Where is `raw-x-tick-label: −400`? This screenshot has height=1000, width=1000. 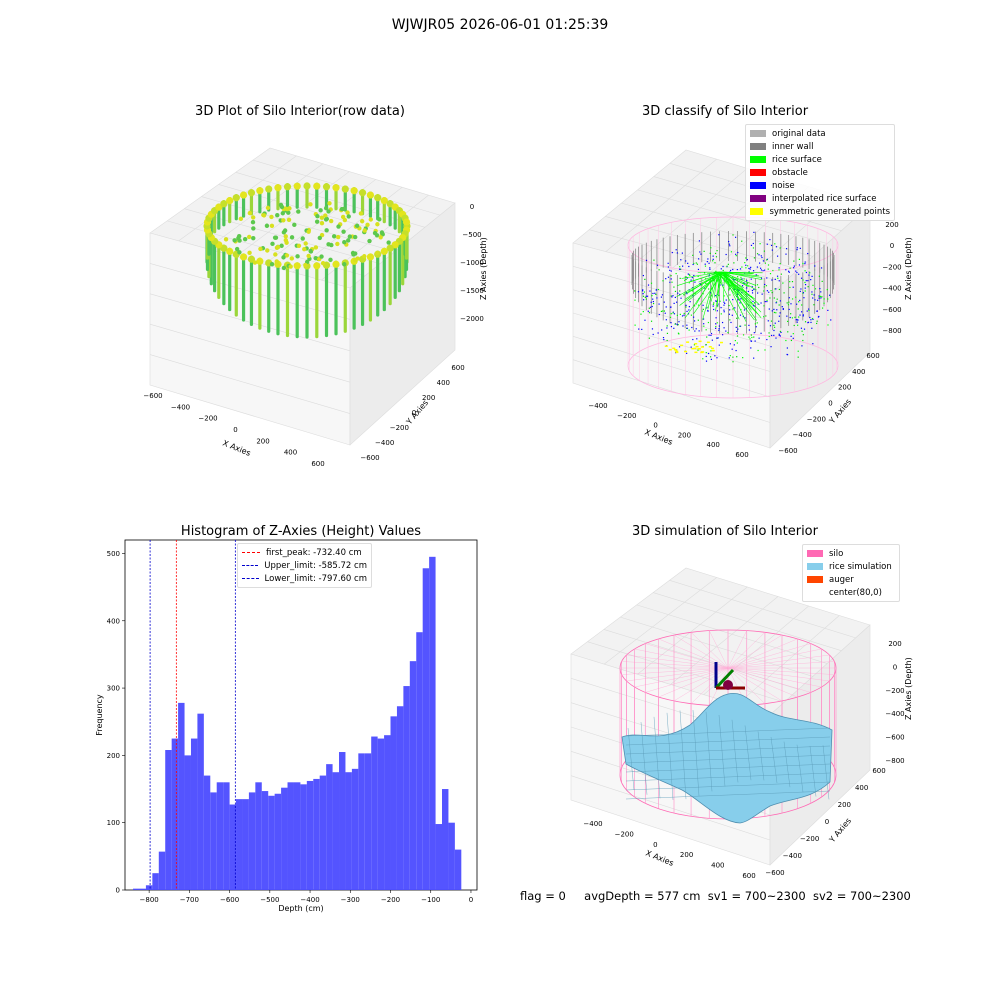
raw-x-tick-label: −400 is located at coordinates (180, 407).